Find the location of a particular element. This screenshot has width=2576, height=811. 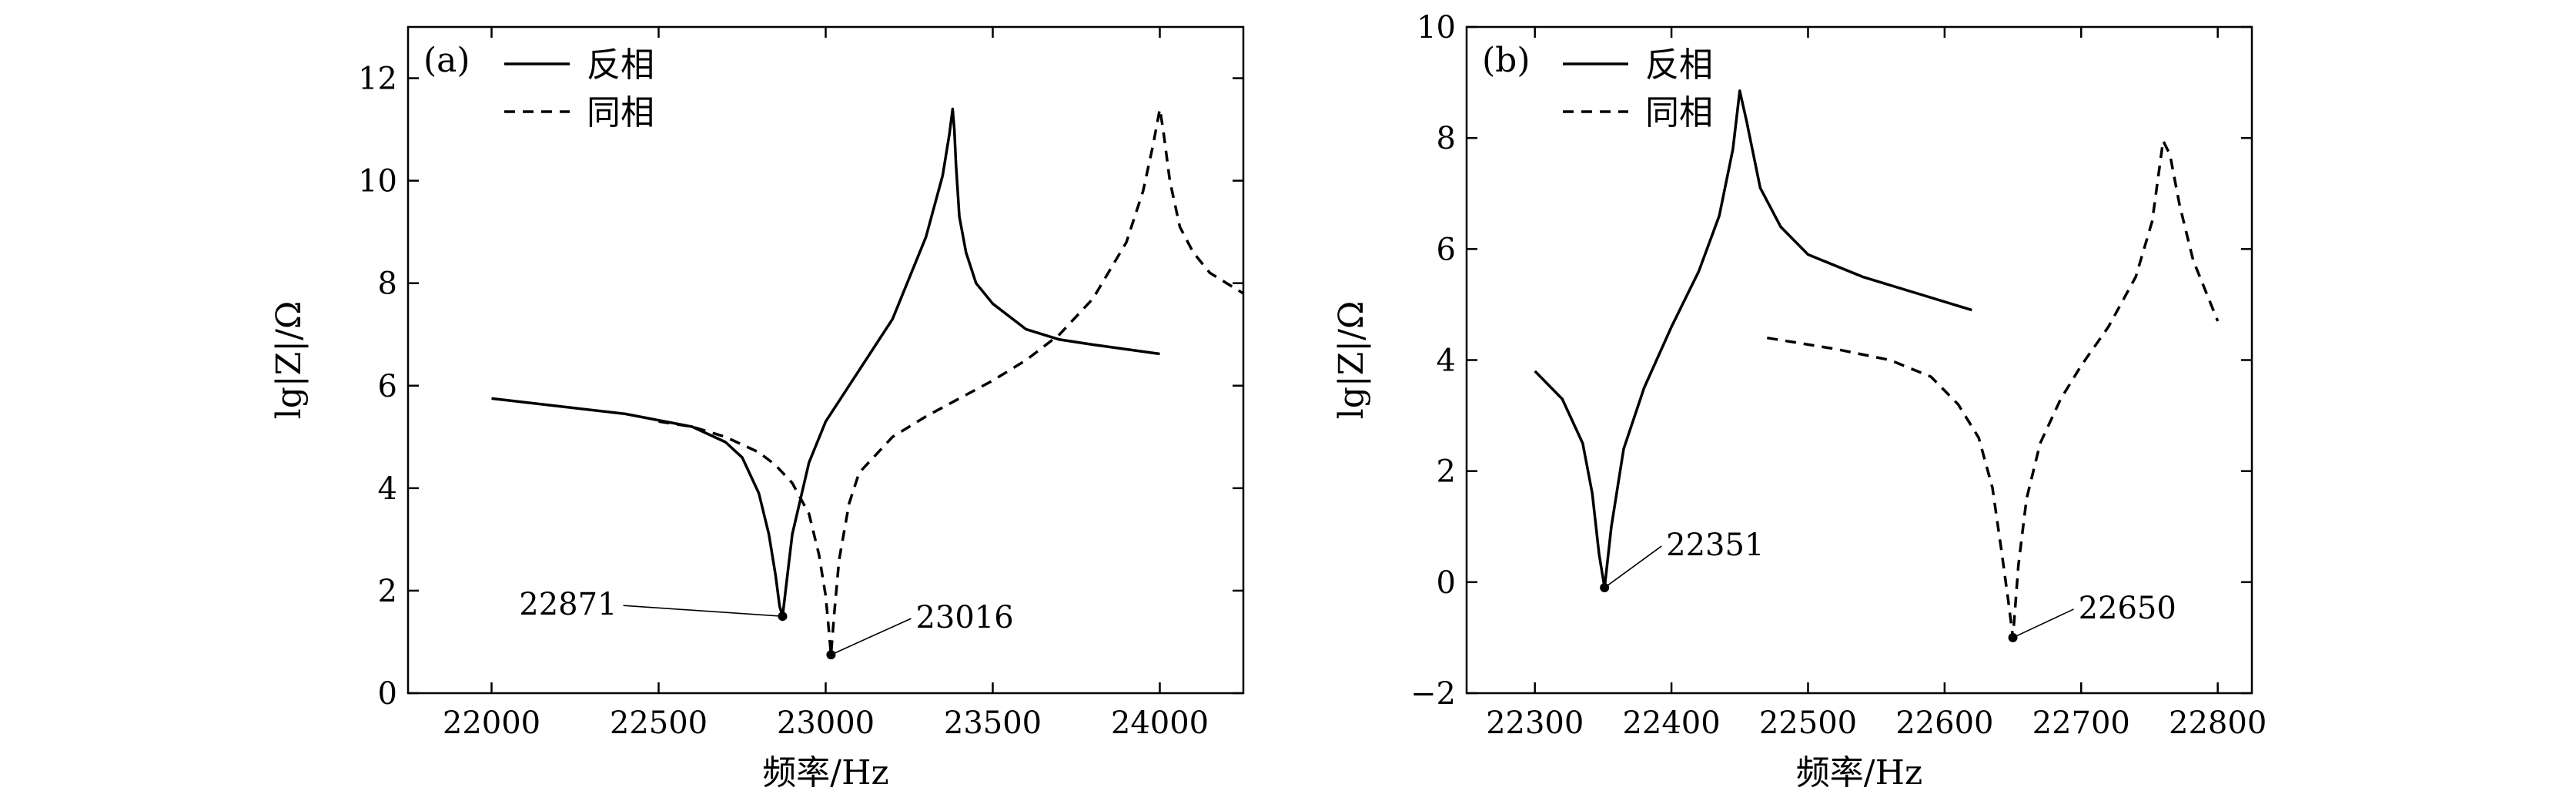

annotation-label: 22351 is located at coordinates (1715, 545).